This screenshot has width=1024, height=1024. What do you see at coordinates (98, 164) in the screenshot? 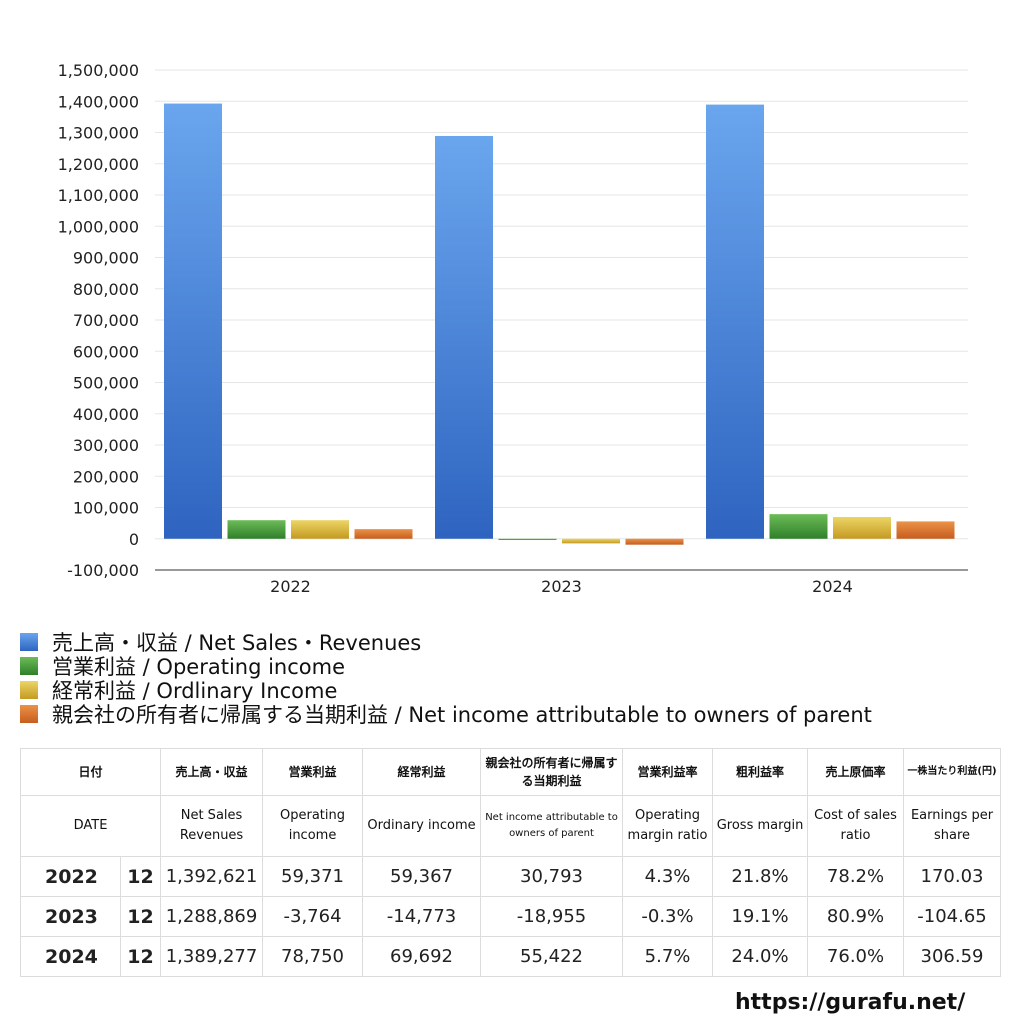
I see `y-tick-label: 1,200,000` at bounding box center [98, 164].